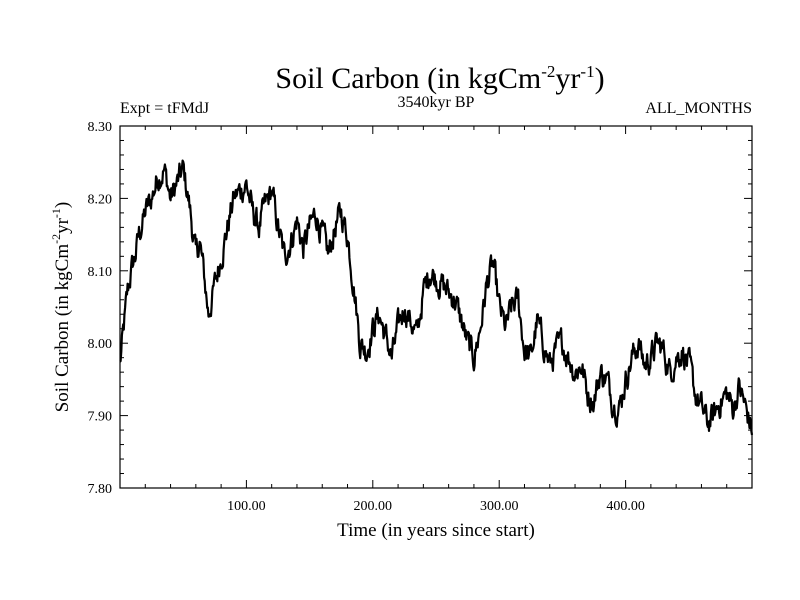 Image resolution: width=800 pixels, height=600 pixels. I want to click on x-tick-label: 300.00, so click(499, 506).